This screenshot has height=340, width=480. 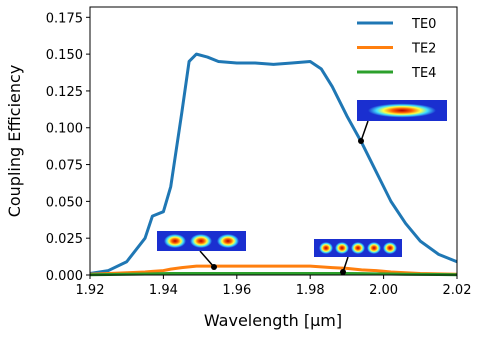 What do you see at coordinates (64, 166) in the screenshot?
I see `y-tick-label: 0.075` at bounding box center [64, 166].